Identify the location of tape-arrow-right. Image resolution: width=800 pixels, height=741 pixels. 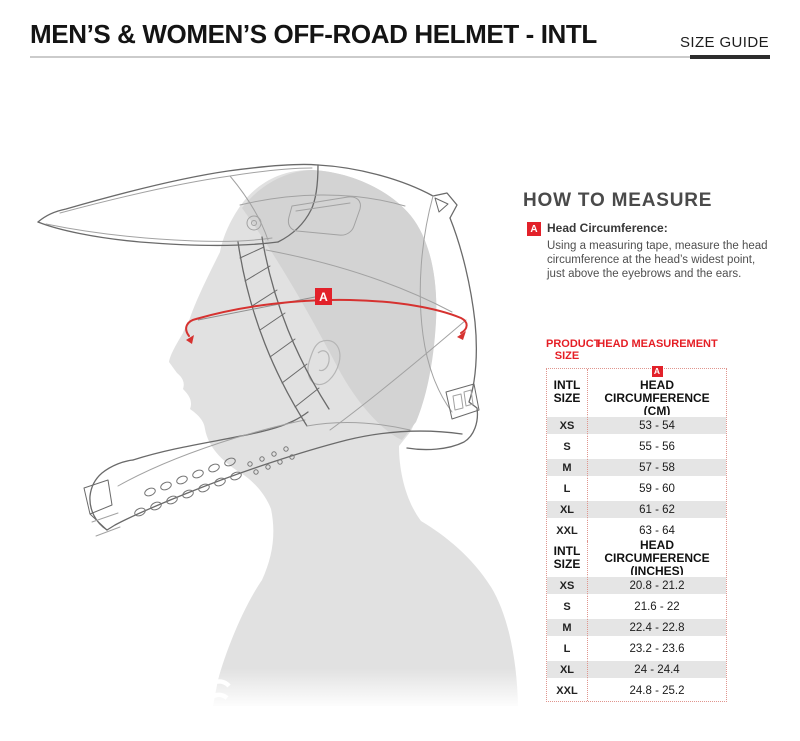
(461, 335).